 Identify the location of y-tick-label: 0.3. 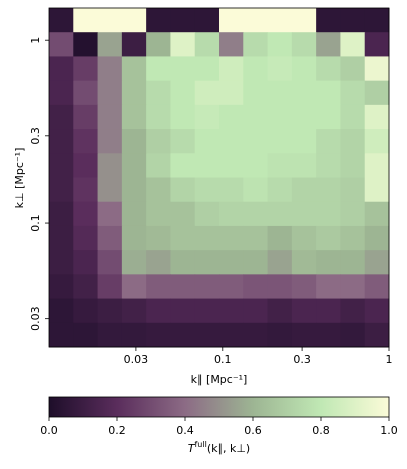
(35, 136).